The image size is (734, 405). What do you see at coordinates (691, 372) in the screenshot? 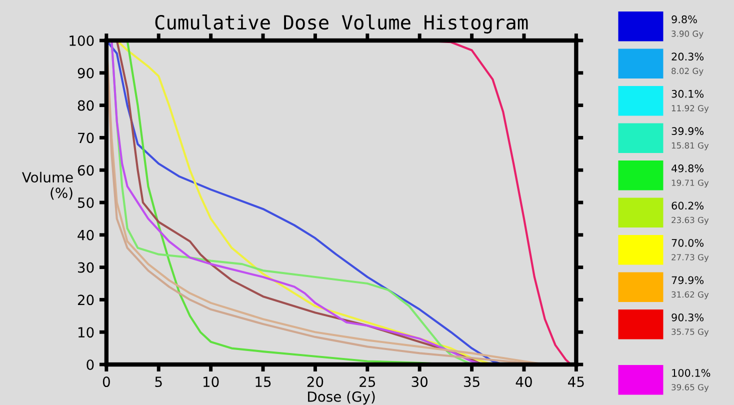
I see `category-label: 100.1%` at bounding box center [691, 372].